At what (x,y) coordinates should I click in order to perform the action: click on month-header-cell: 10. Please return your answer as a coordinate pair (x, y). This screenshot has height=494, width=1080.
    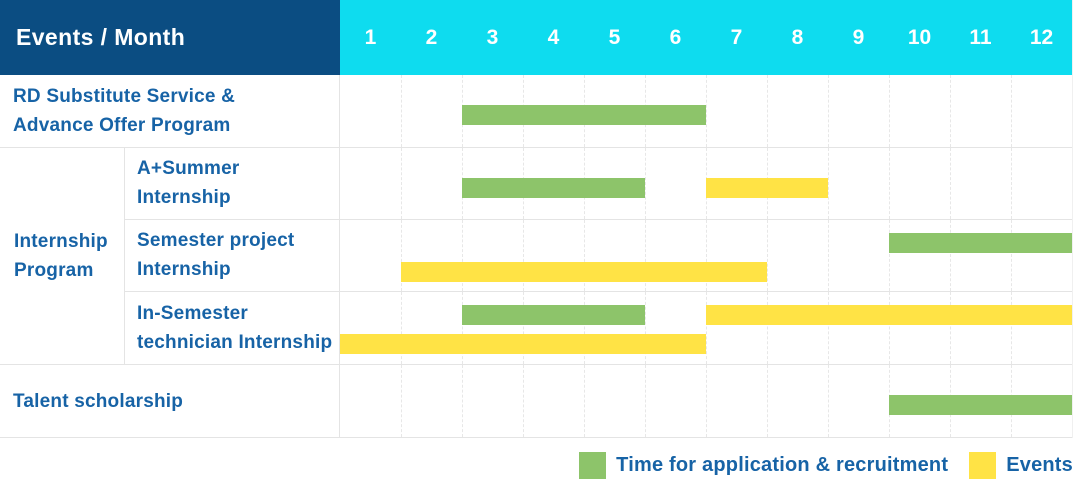
    Looking at the image, I should click on (919, 37).